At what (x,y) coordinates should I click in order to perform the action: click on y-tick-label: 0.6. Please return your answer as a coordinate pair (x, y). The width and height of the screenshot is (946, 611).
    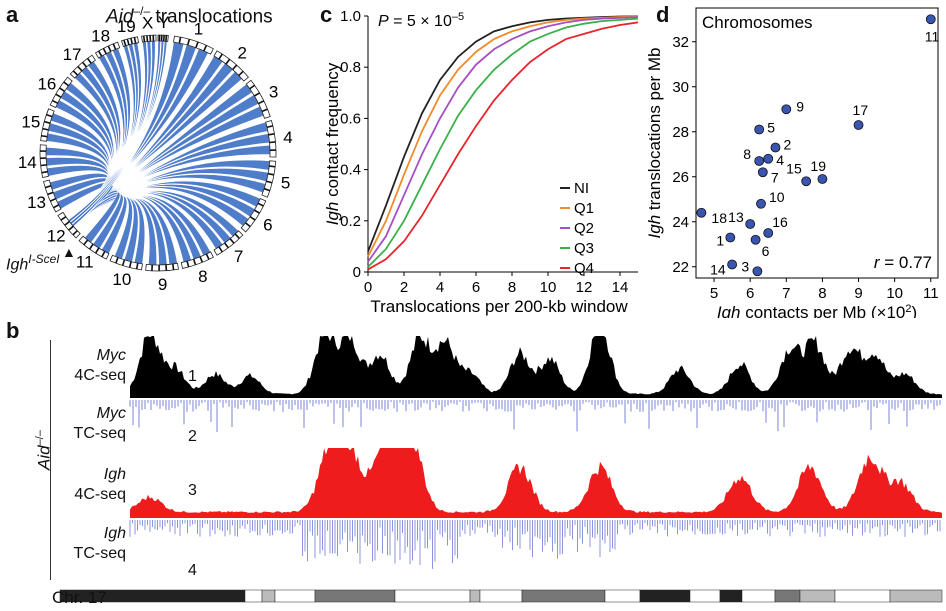
    Looking at the image, I should click on (350, 118).